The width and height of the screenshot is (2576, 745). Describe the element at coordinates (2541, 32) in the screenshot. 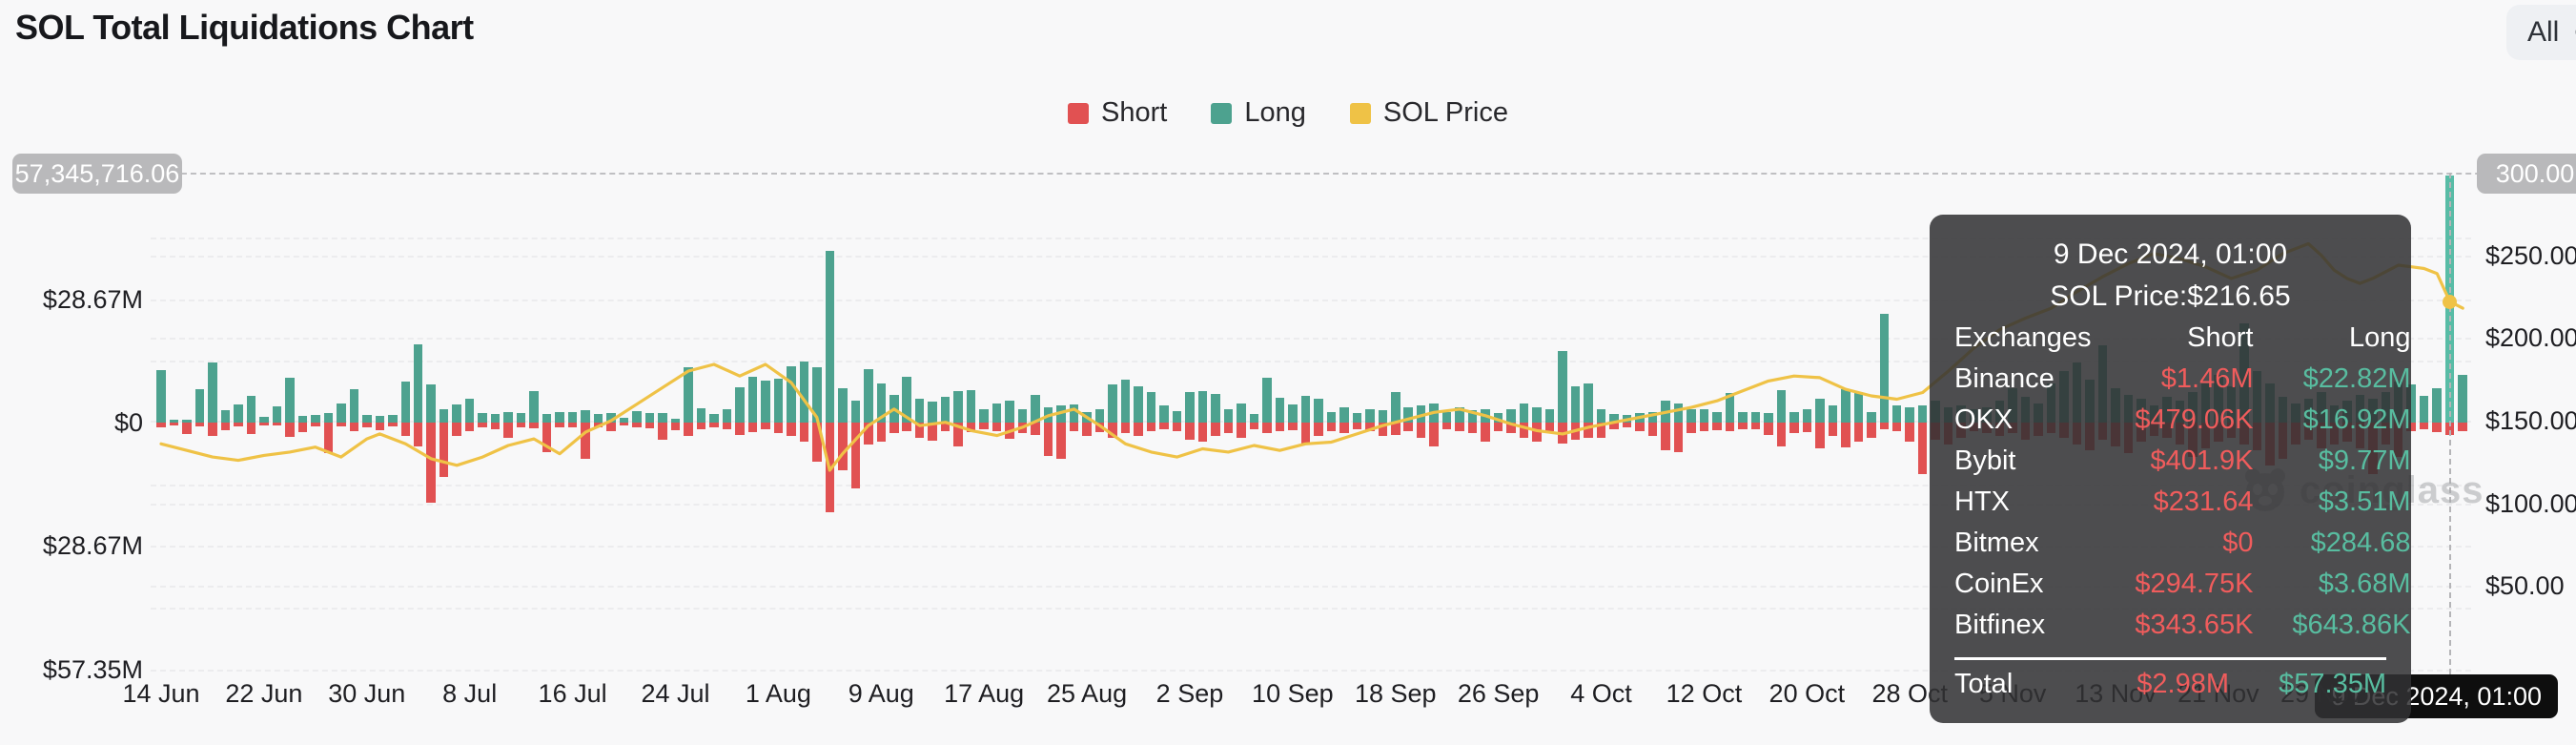

I see `time-range-button: All` at that location.